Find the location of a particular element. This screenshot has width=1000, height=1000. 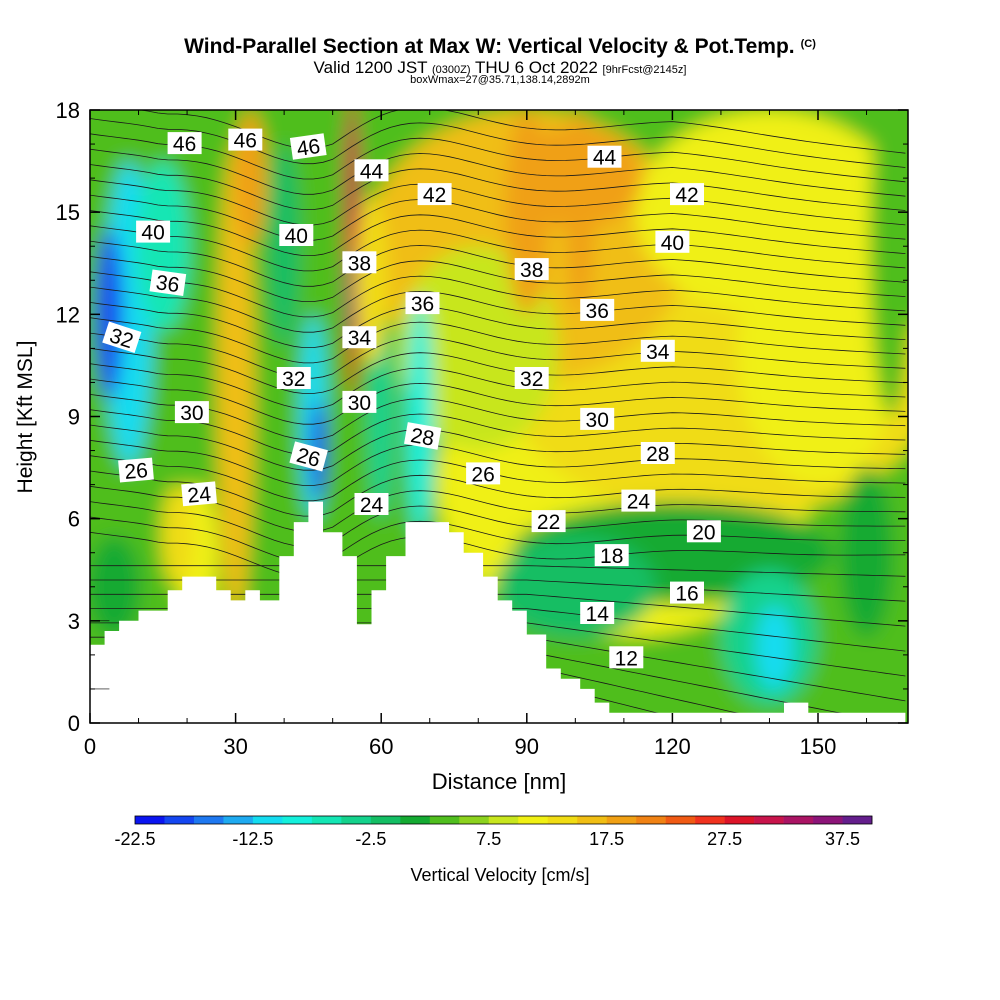

contour-label: 40 is located at coordinates (153, 232).